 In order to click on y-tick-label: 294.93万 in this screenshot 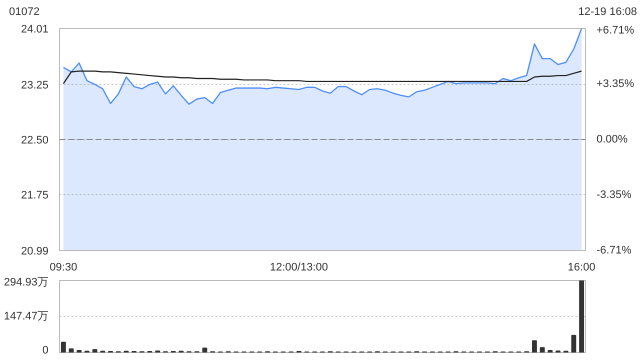, I will do `click(26, 282)`.